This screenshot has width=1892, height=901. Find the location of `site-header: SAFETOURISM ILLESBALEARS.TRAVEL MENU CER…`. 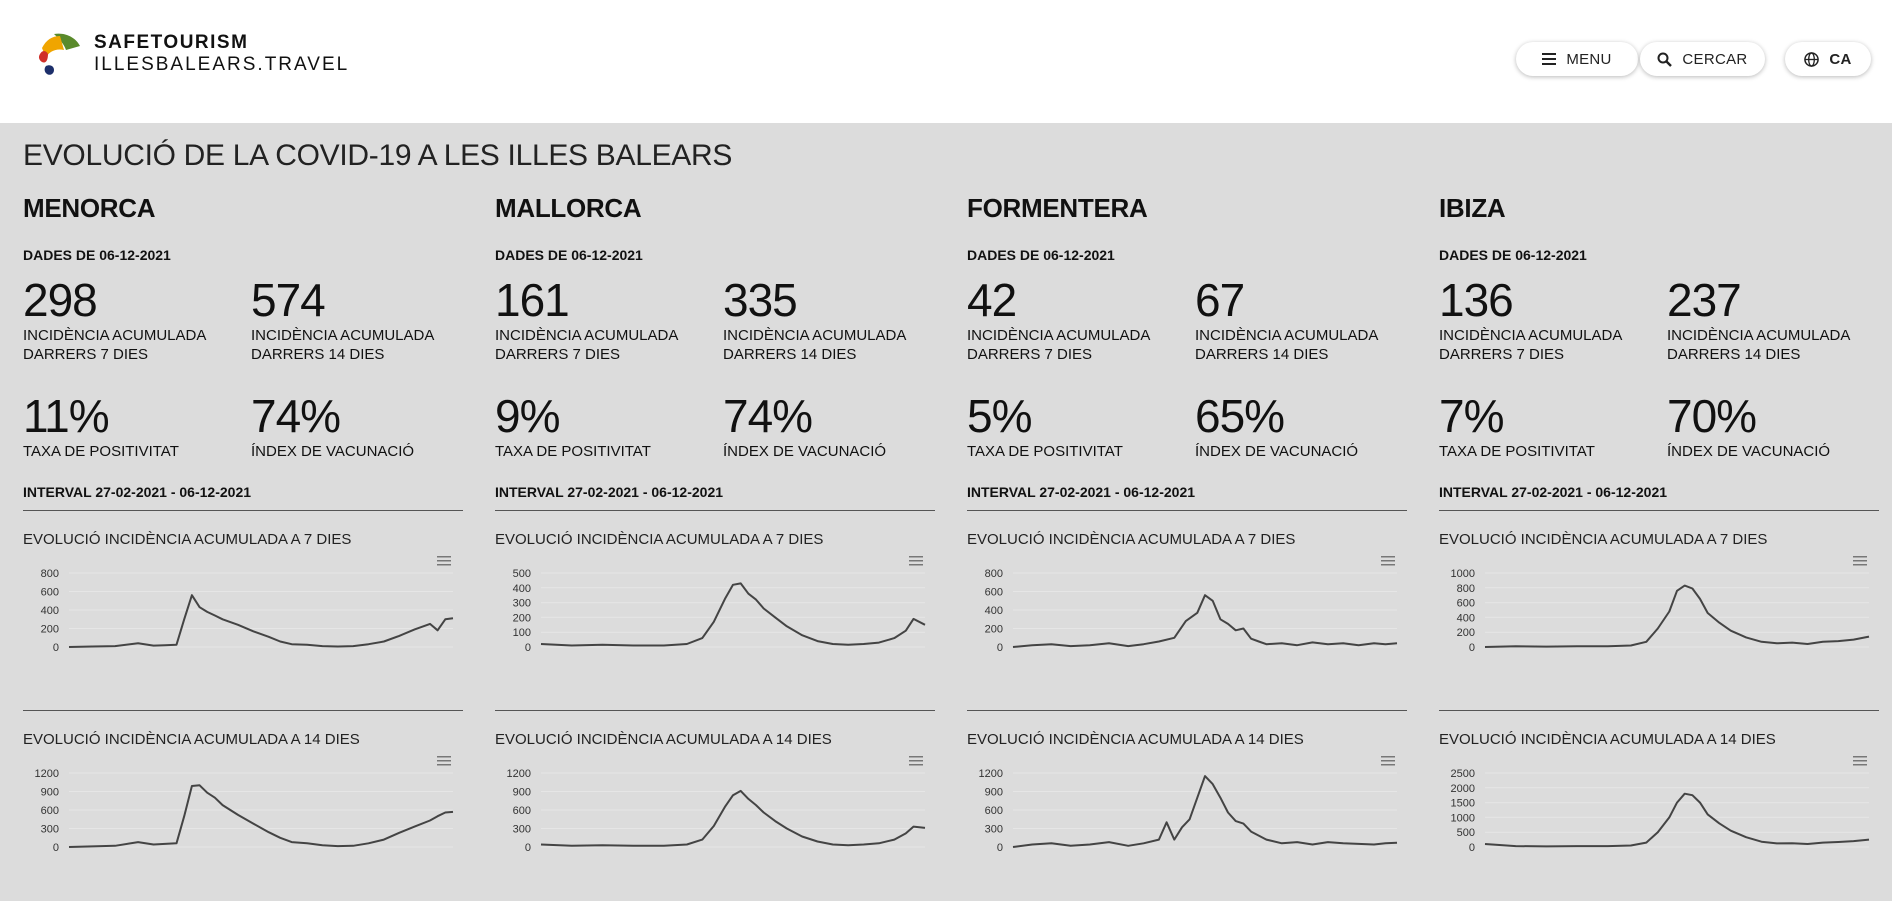

site-header: SAFETOURISM ILLESBALEARS.TRAVEL MENU CER… is located at coordinates (946, 61).